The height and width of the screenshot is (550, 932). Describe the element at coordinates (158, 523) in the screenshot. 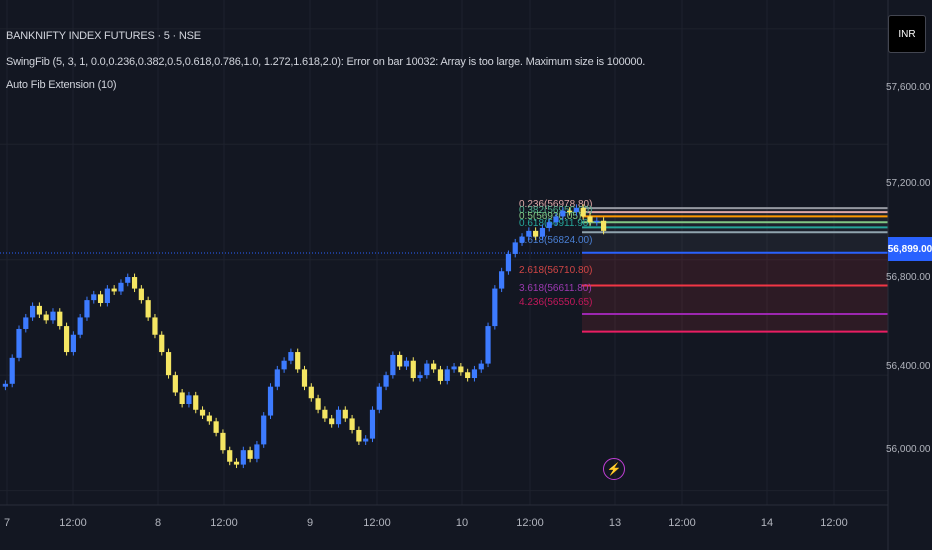

I see `time-label: 8` at that location.